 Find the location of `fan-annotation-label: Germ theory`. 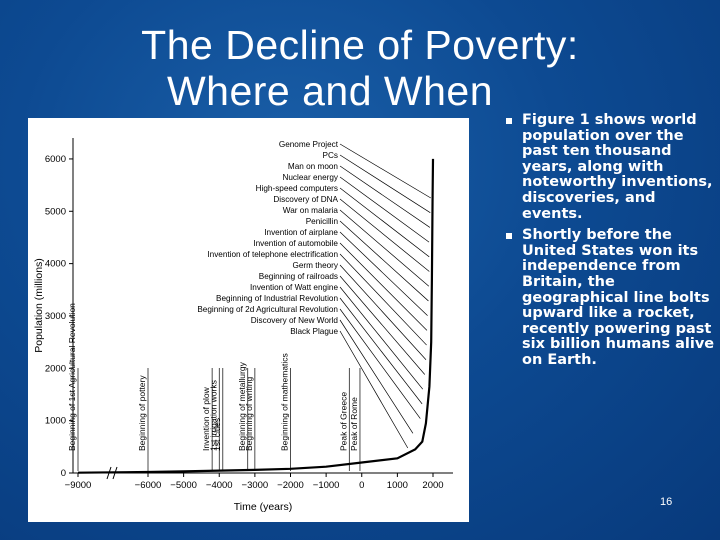

fan-annotation-label: Germ theory is located at coordinates (316, 265).